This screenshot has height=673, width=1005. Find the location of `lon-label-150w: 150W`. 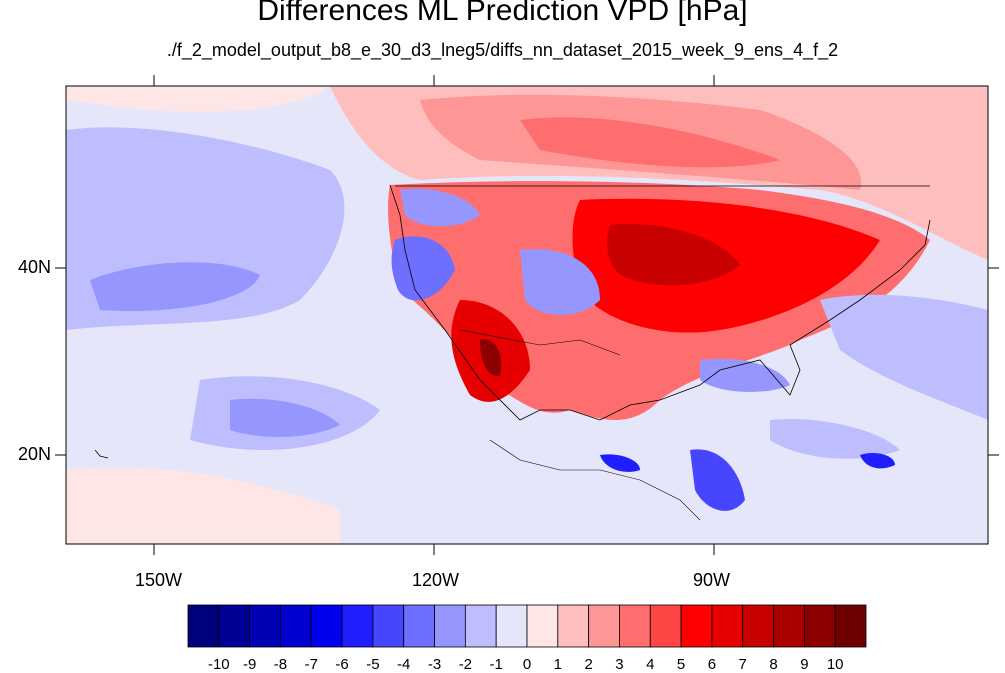

lon-label-150w: 150W is located at coordinates (159, 580).